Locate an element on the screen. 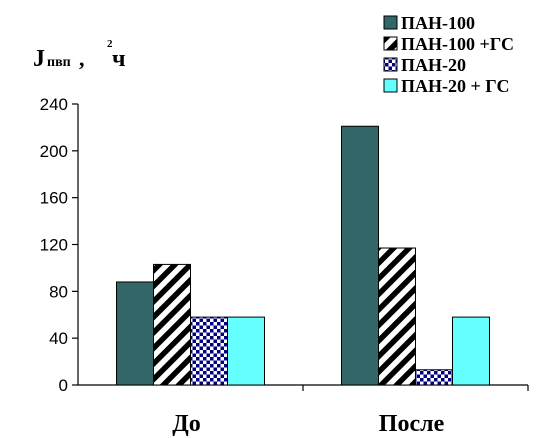 The width and height of the screenshot is (548, 438). y-axis-label-superscript: 2 is located at coordinates (110, 44).